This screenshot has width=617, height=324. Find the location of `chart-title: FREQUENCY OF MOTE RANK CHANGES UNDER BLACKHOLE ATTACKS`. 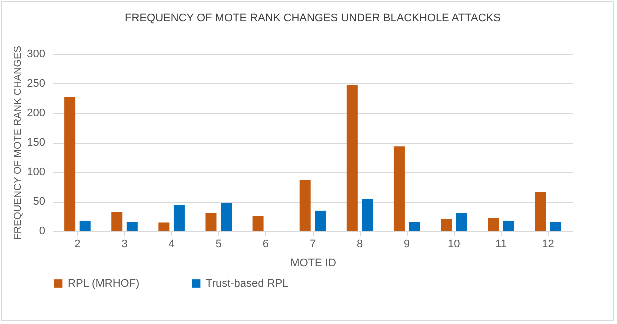

chart-title: FREQUENCY OF MOTE RANK CHANGES UNDER BLACKHOLE ATTACKS is located at coordinates (313, 18).